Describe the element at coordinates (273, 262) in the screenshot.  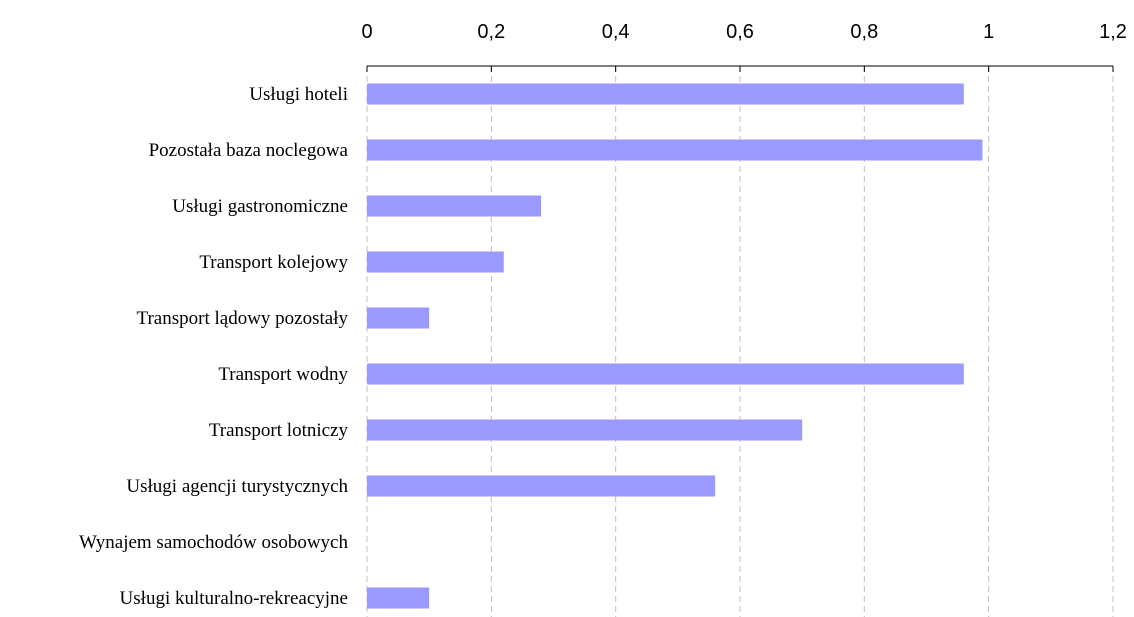
I see `category-label: Transport kolejowy` at that location.